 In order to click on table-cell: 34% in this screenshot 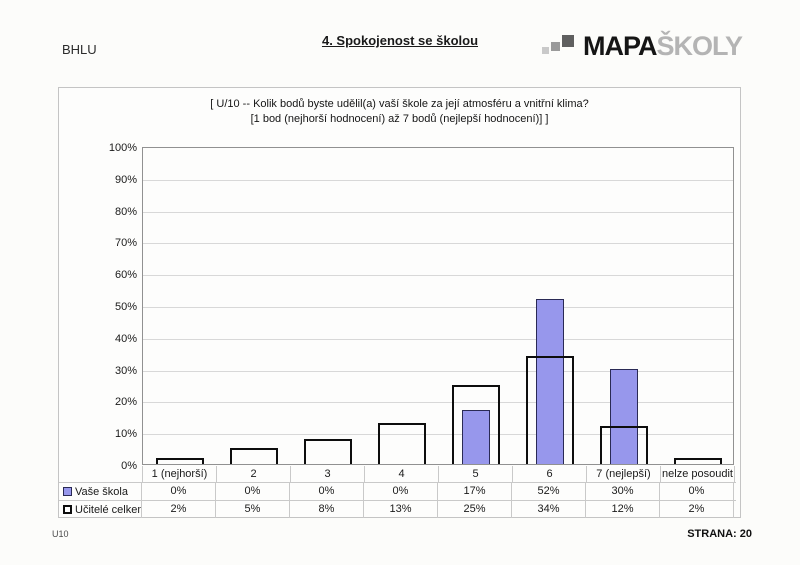, I will do `click(549, 509)`.